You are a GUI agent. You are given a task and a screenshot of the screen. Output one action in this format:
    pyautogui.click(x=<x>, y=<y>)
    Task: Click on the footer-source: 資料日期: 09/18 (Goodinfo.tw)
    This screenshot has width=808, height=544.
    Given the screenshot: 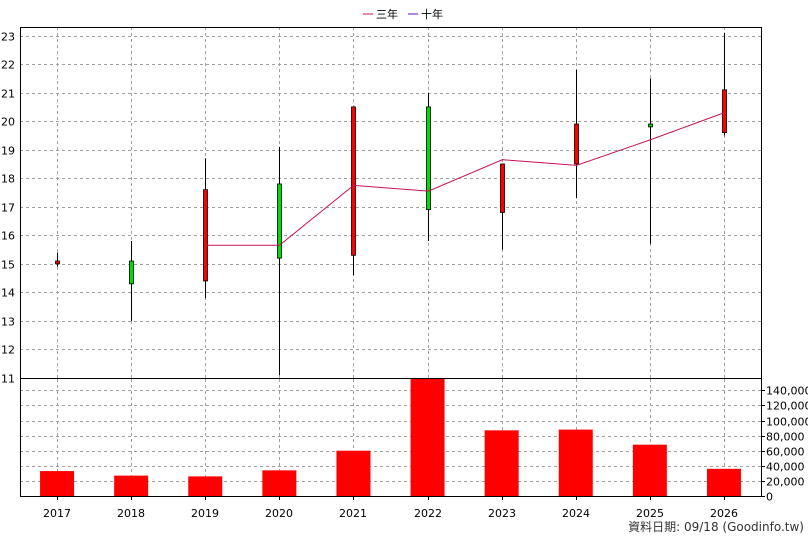 What is the action you would take?
    pyautogui.click(x=716, y=527)
    